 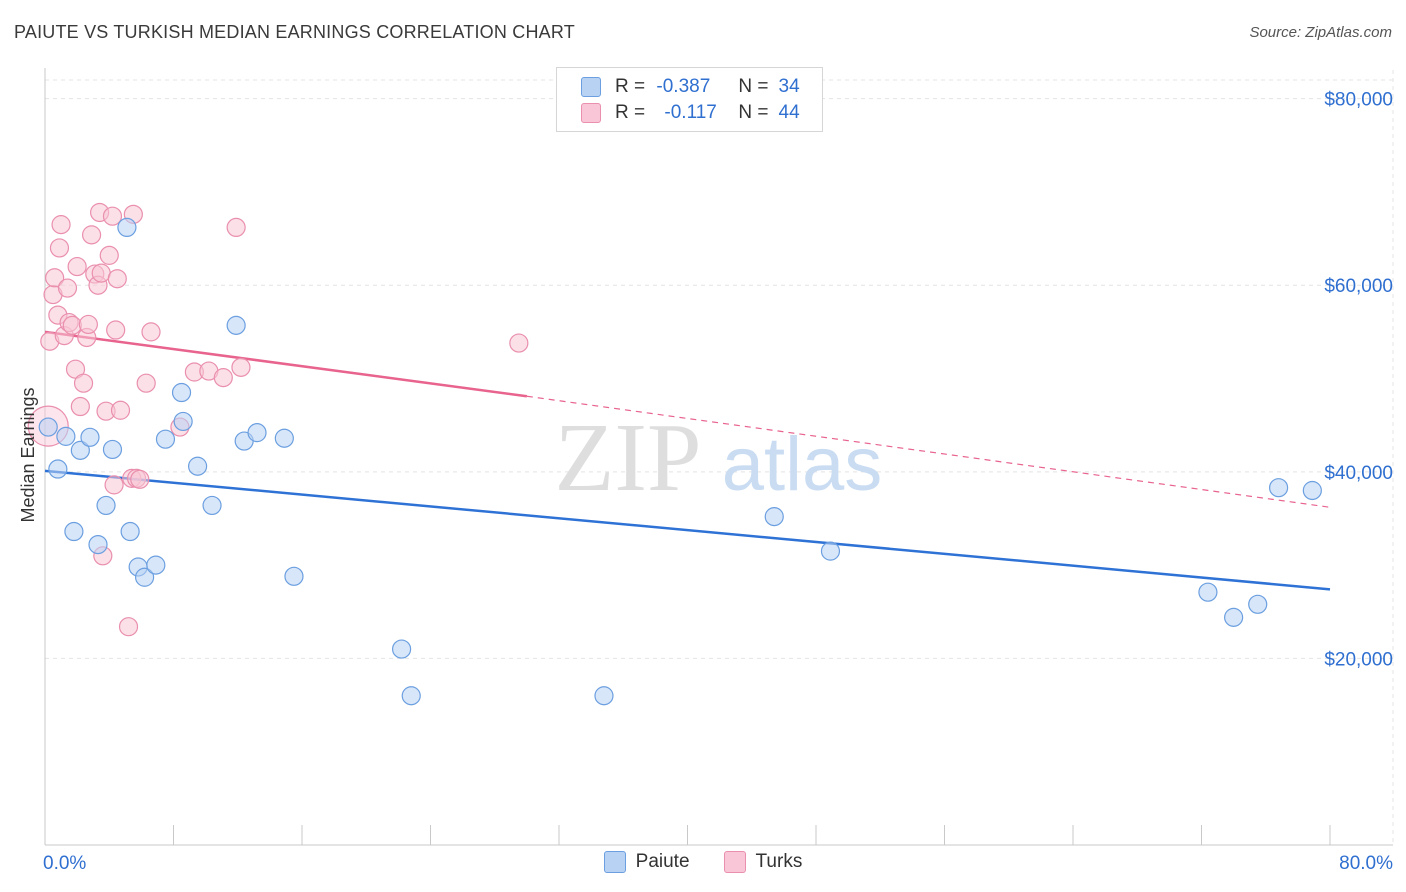 I want to click on legend-item-paiute: Paiute, so click(x=646, y=862).